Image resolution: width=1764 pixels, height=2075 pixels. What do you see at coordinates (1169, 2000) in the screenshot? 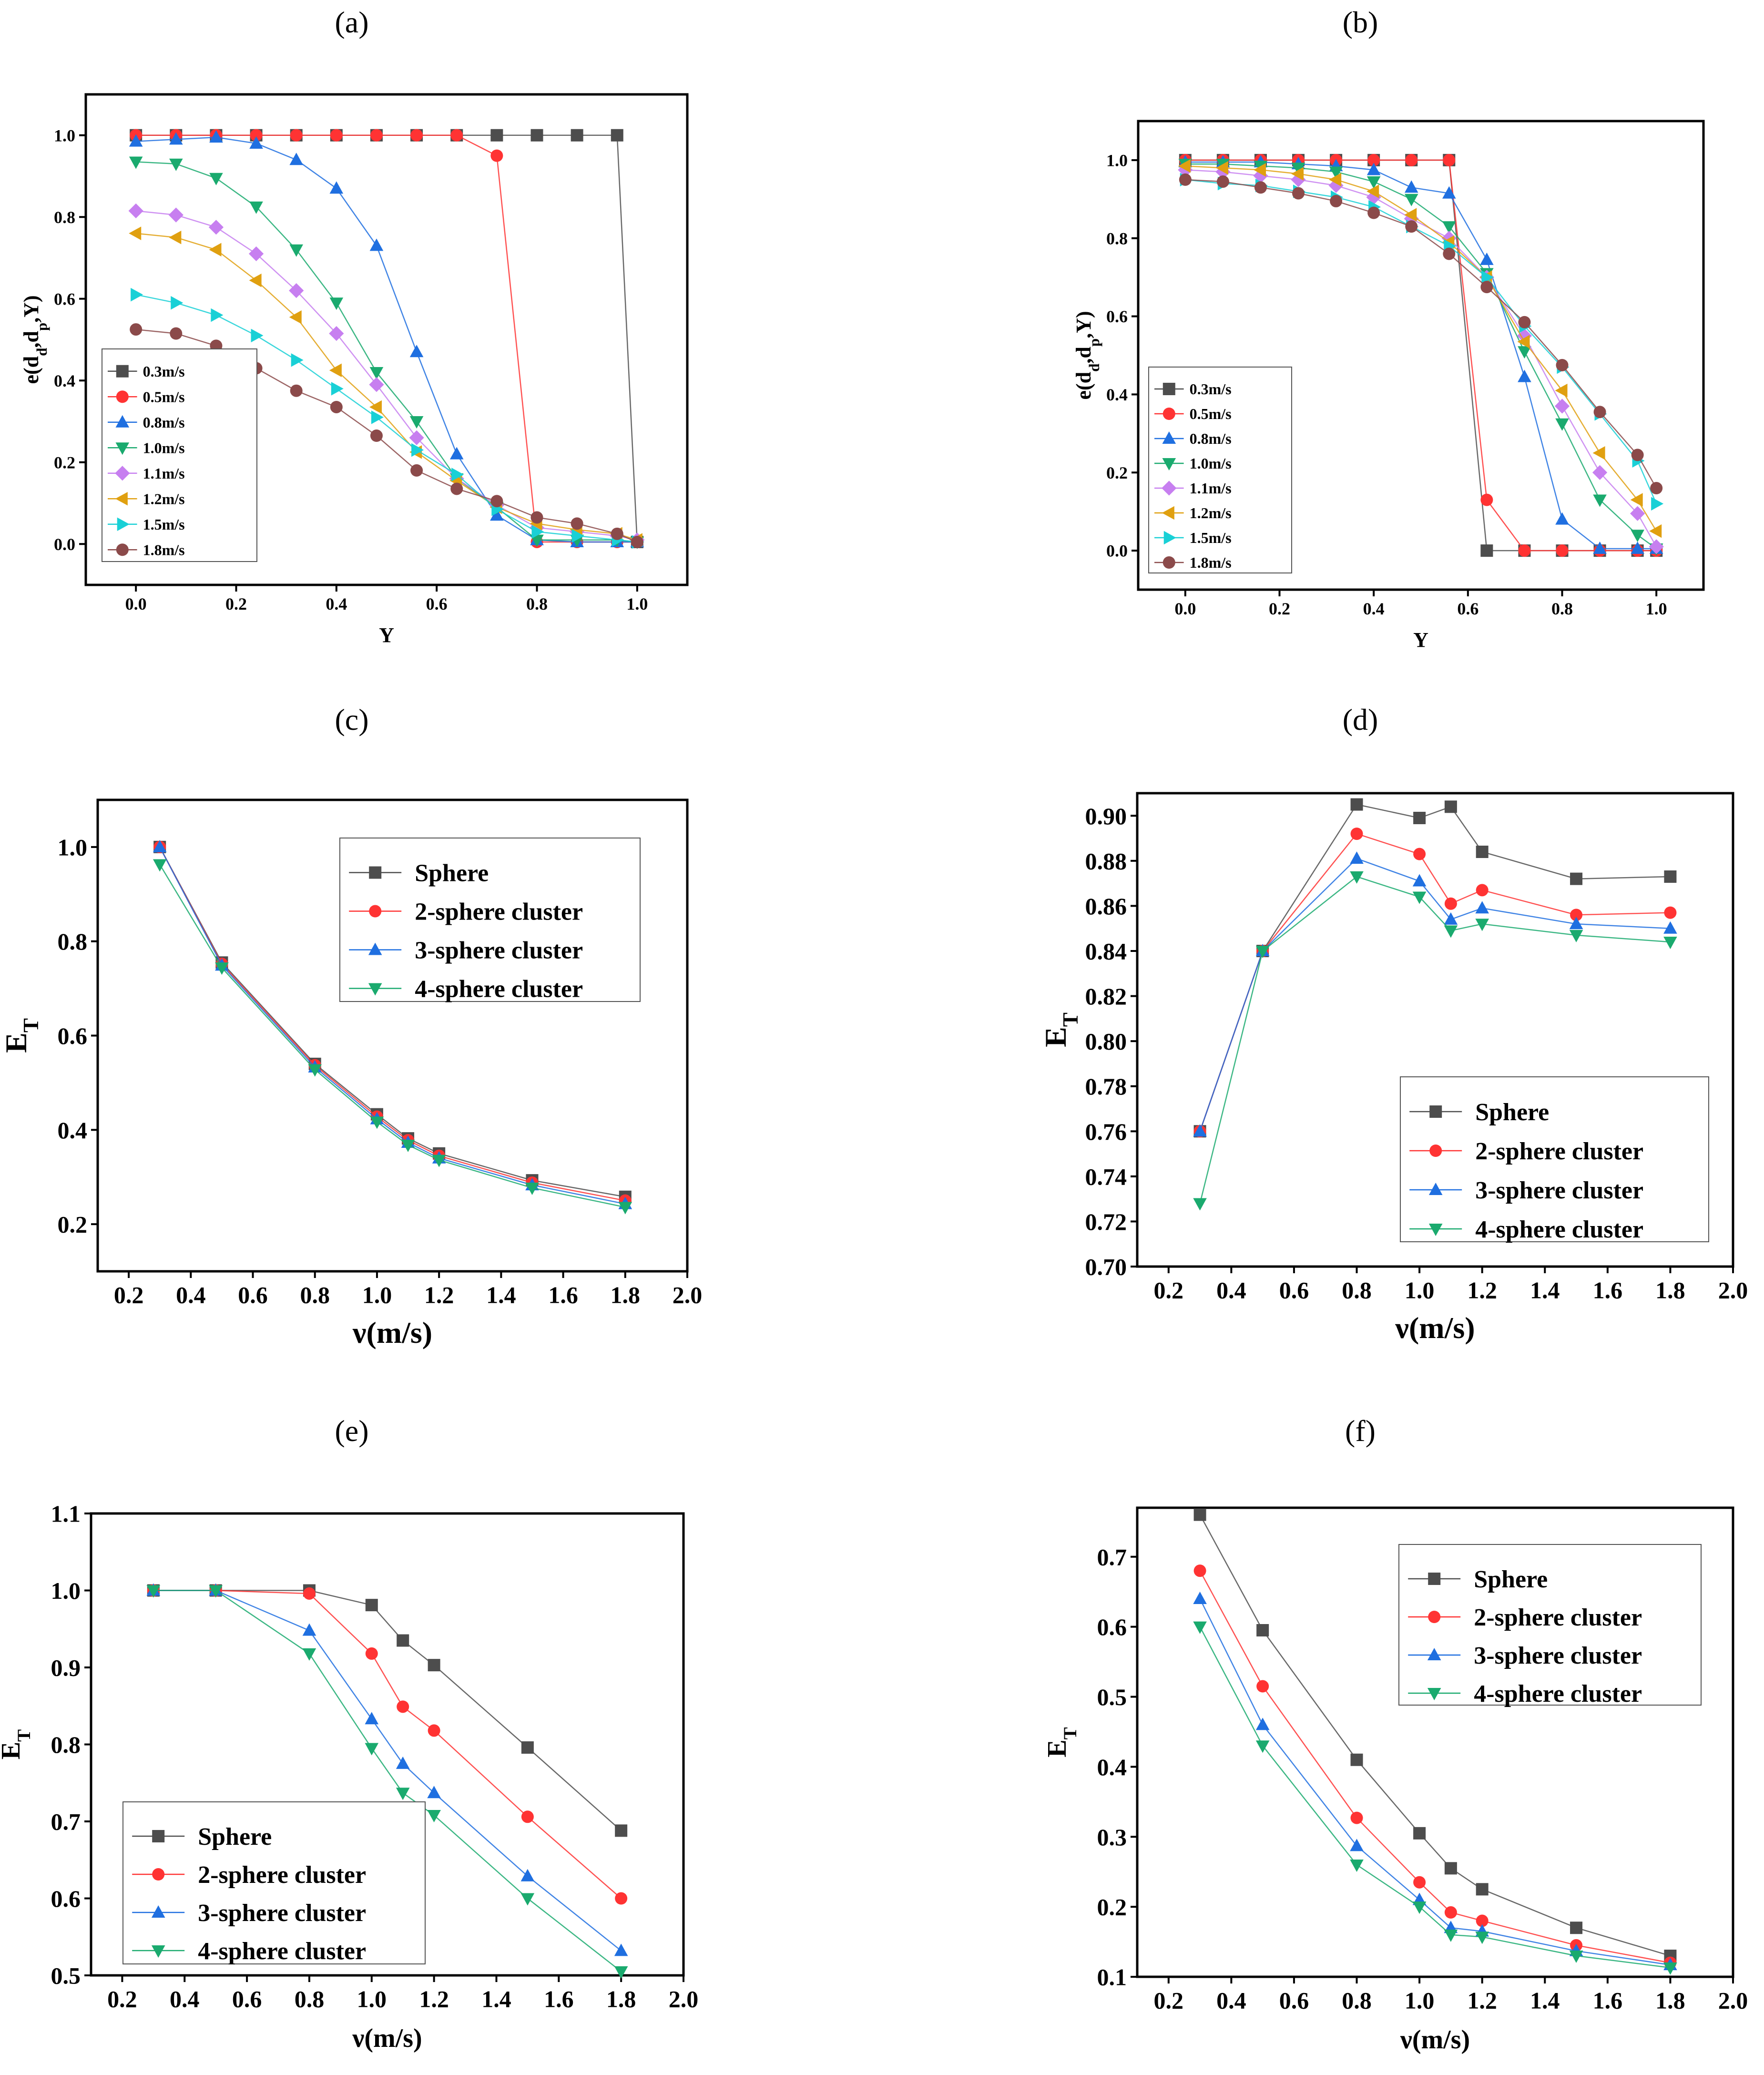
I see `x-tick-label: 0.2` at bounding box center [1169, 2000].